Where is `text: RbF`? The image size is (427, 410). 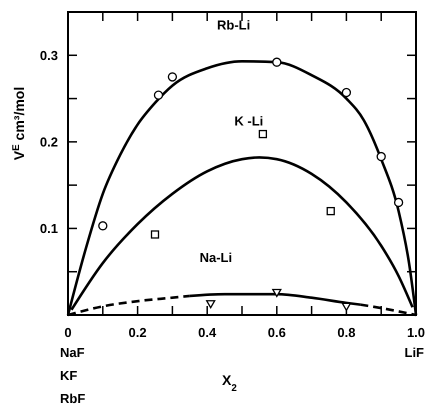 text: RbF is located at coordinates (73, 398).